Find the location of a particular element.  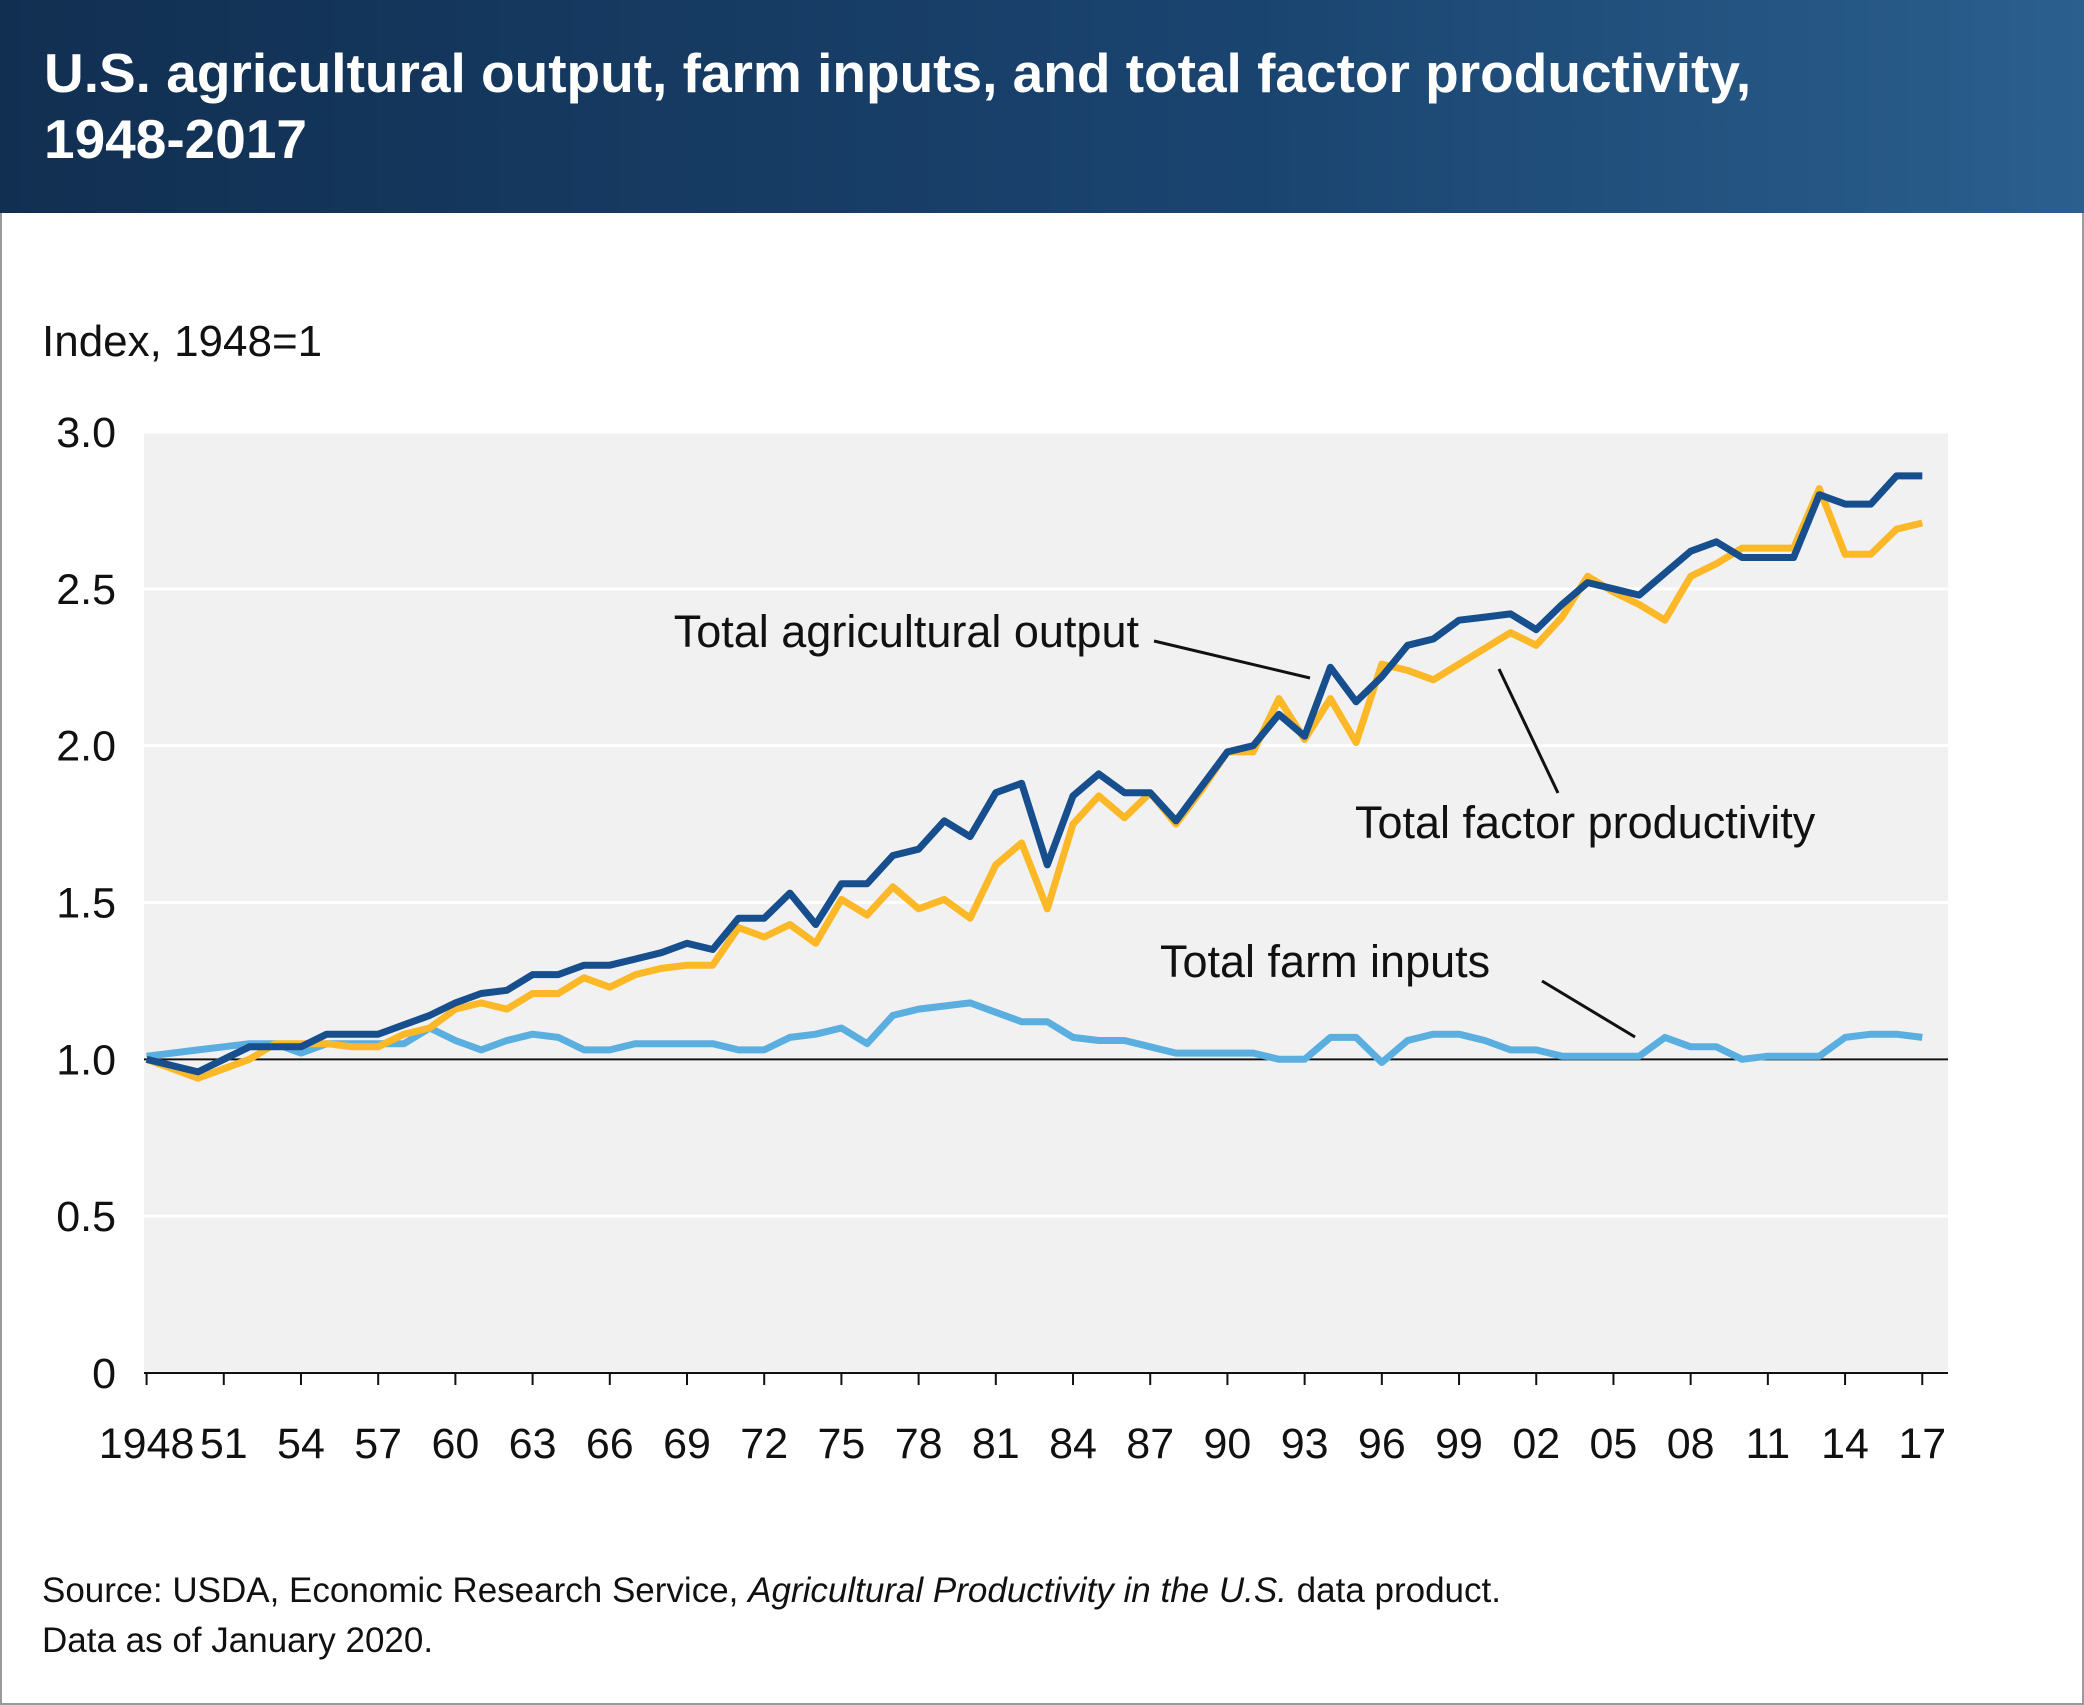

series-label: Total factor productivity is located at coordinates (1585, 822).